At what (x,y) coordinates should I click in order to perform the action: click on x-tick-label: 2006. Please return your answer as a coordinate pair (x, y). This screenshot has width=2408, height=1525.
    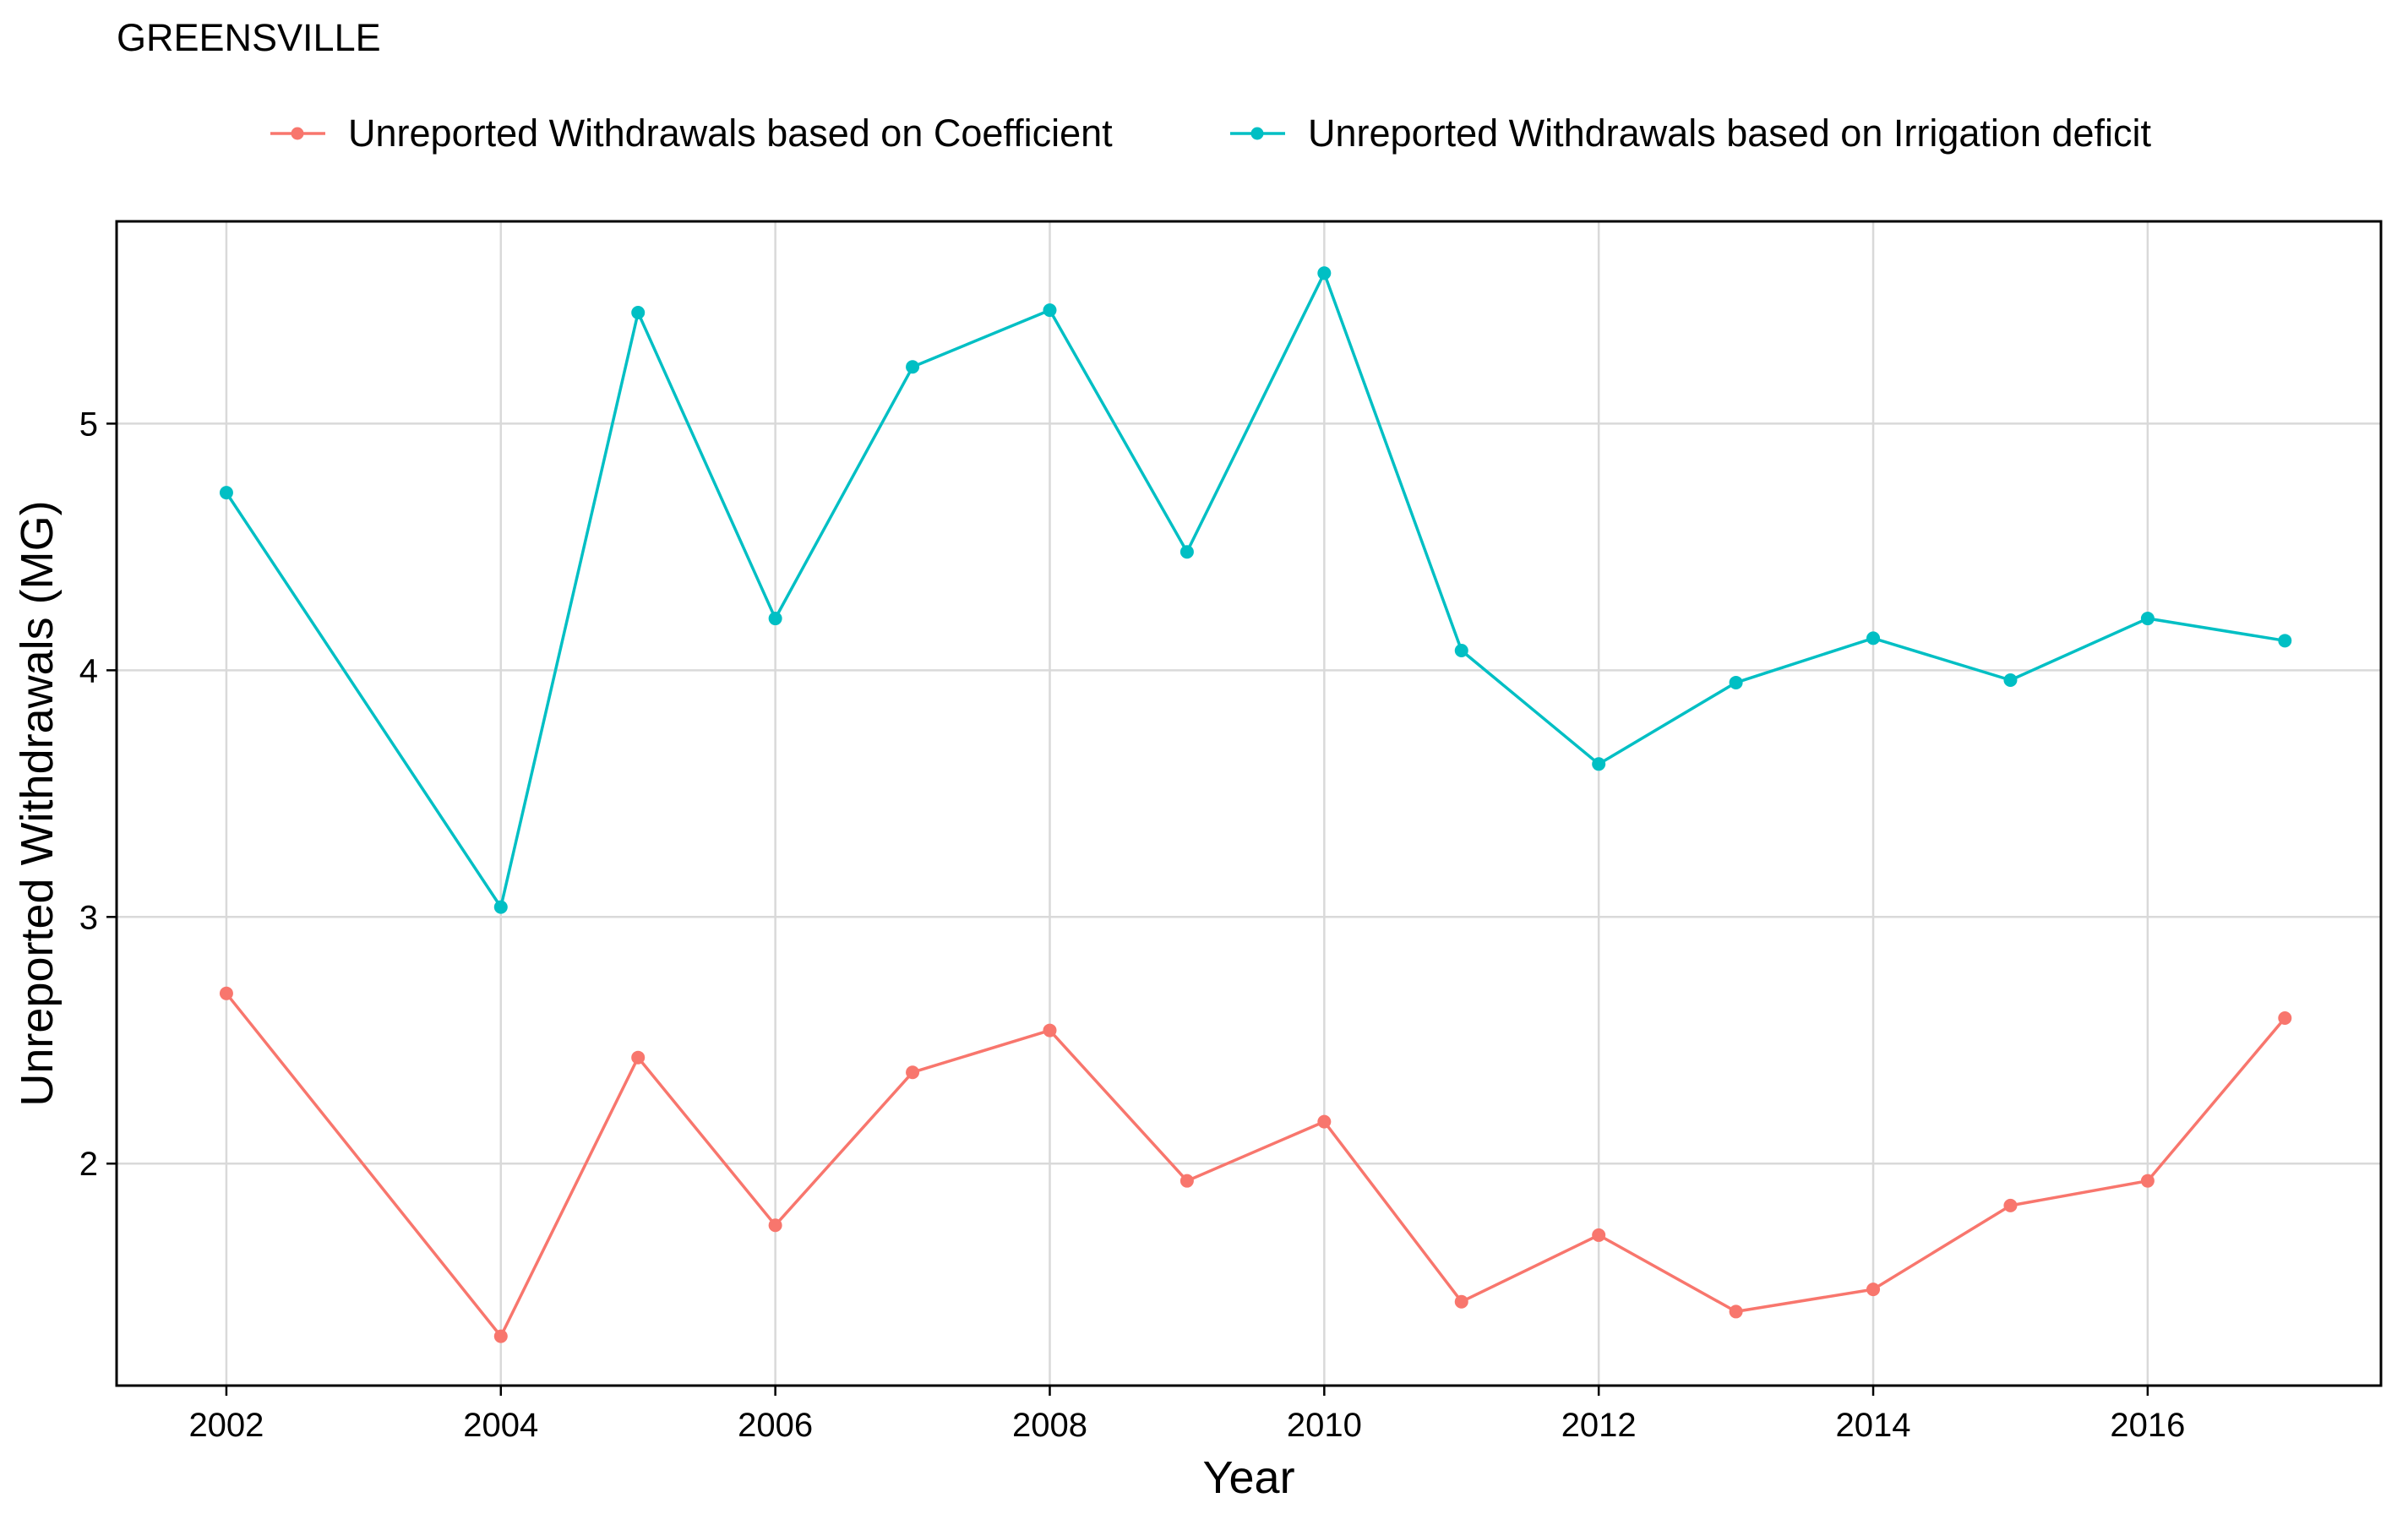
    Looking at the image, I should click on (775, 1425).